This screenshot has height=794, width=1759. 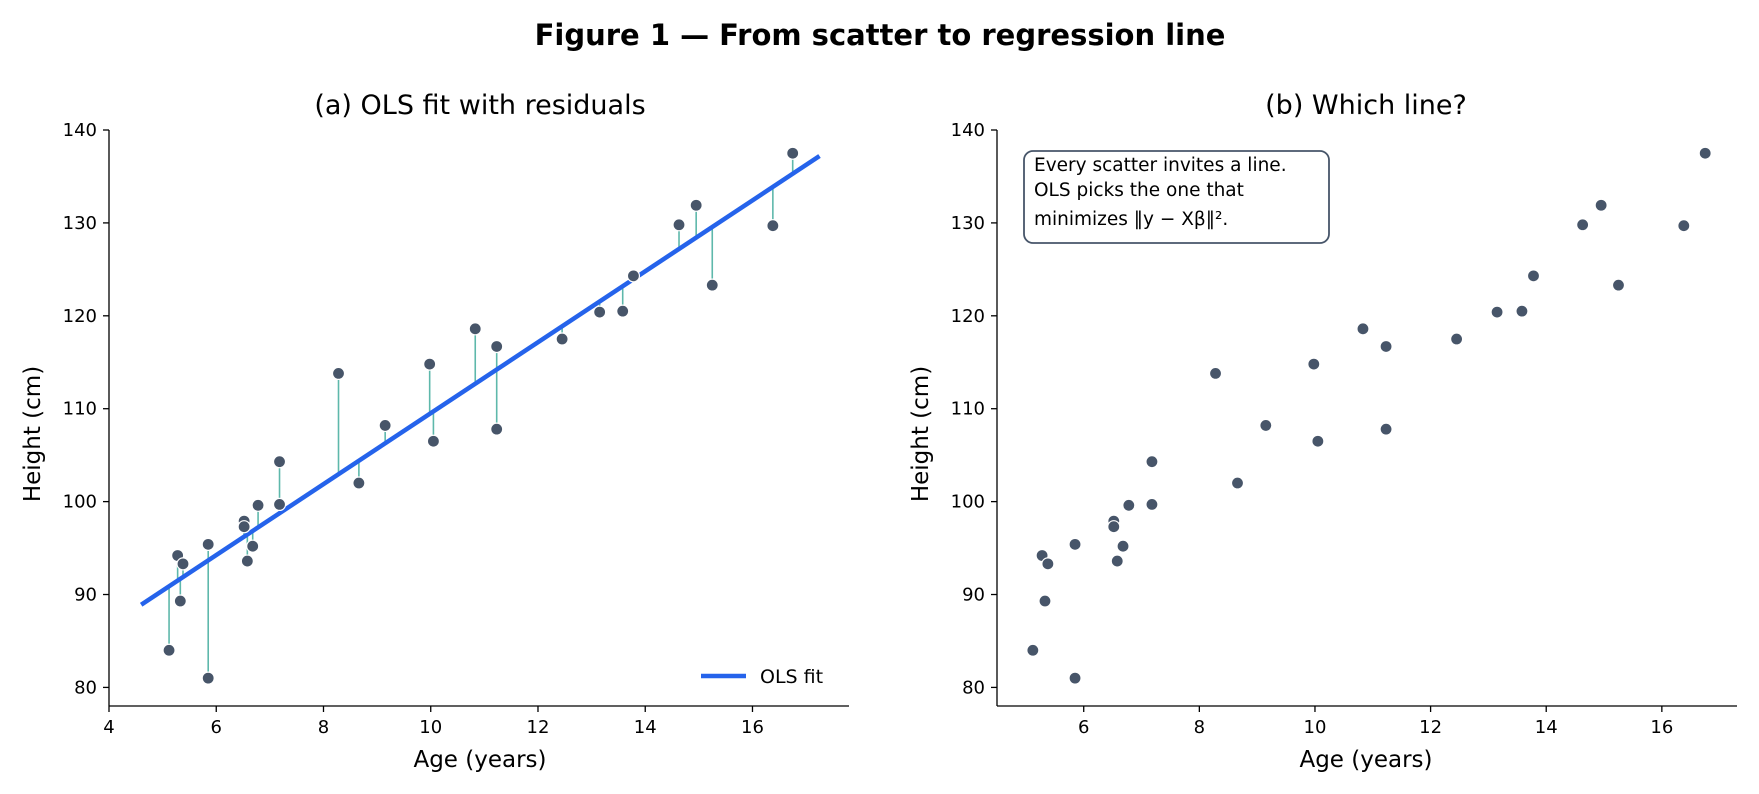 What do you see at coordinates (791, 677) in the screenshot?
I see `legend-label-ols-fit: OLS fit` at bounding box center [791, 677].